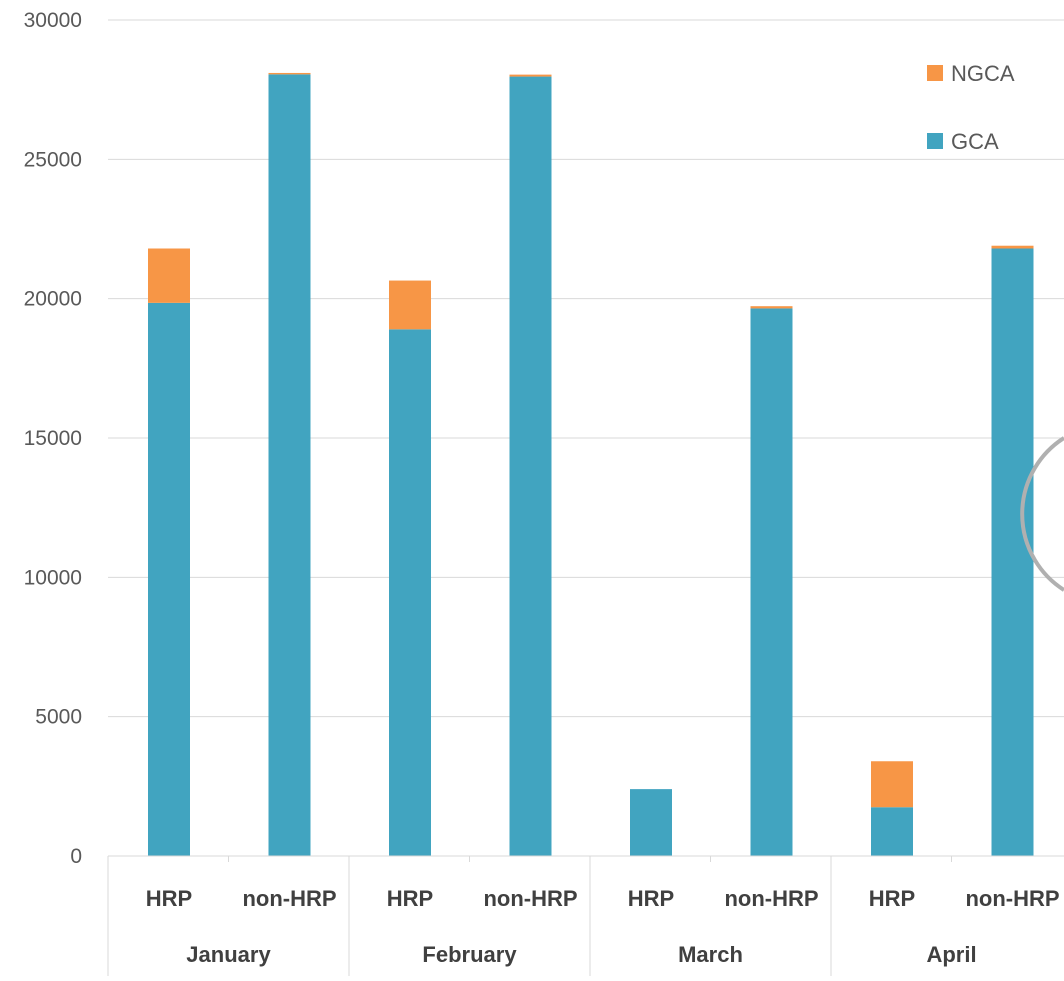 This screenshot has width=1064, height=981. What do you see at coordinates (975, 141) in the screenshot?
I see `legend-label-gca: GCA` at bounding box center [975, 141].